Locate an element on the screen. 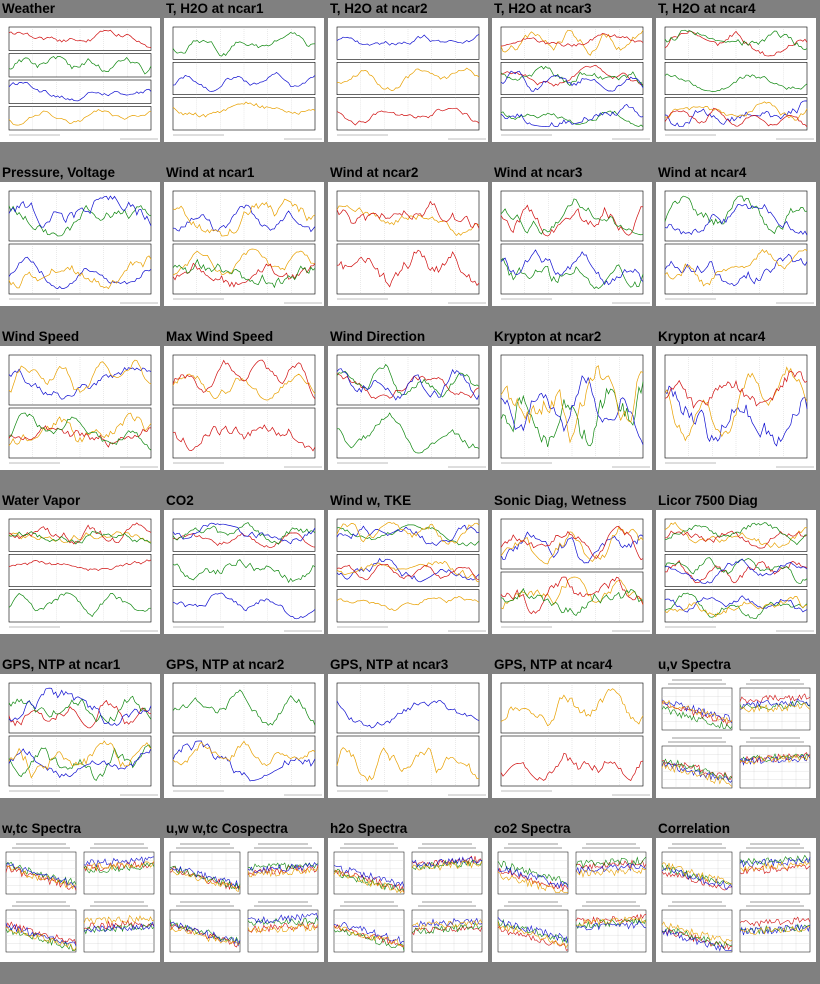 This screenshot has height=984, width=820. plot-cell-max-wind-speed: Max Wind Speed is located at coordinates (245, 399).